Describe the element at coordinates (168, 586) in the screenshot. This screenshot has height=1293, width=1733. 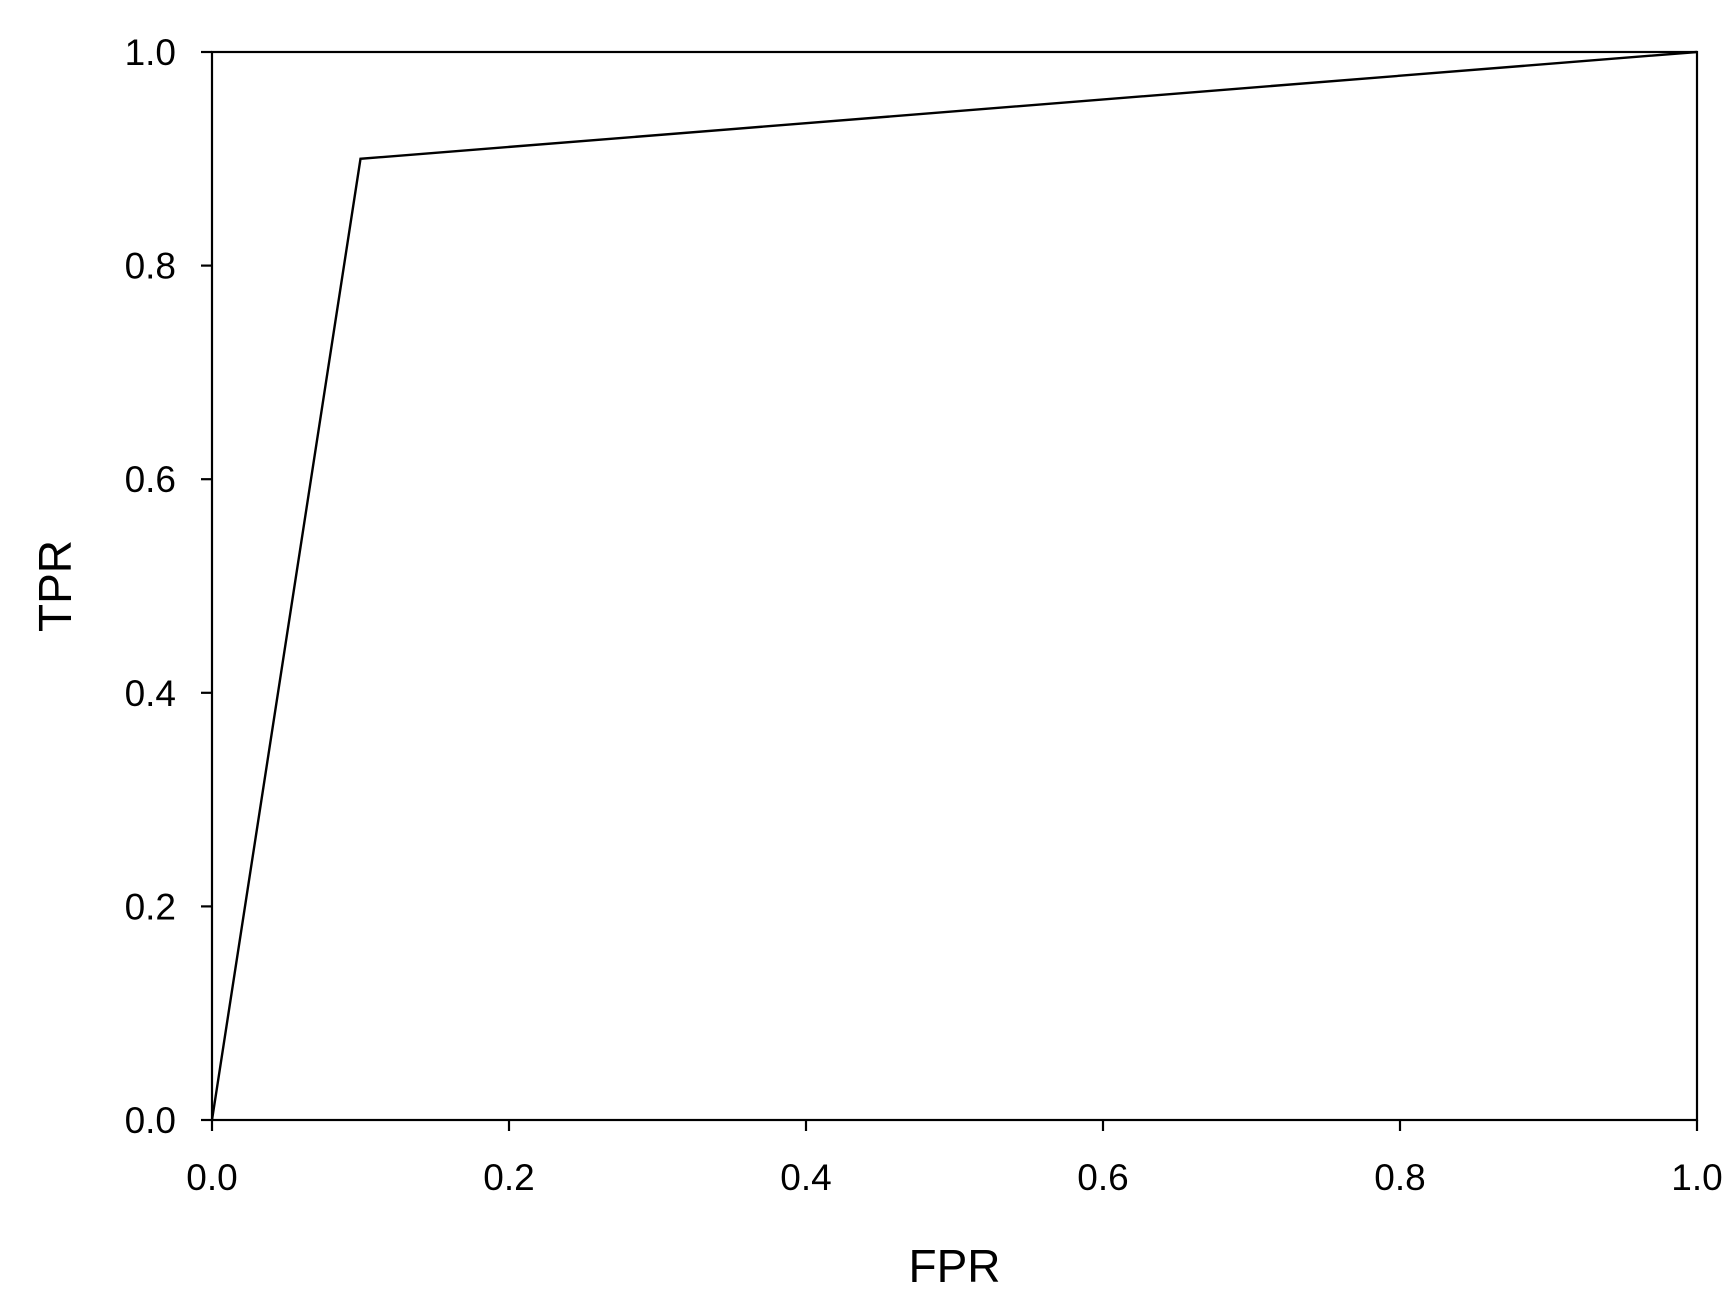
I see `y-axis-ticks: 0.0 0.2 0.4 0.6 0.8 1.0` at that location.